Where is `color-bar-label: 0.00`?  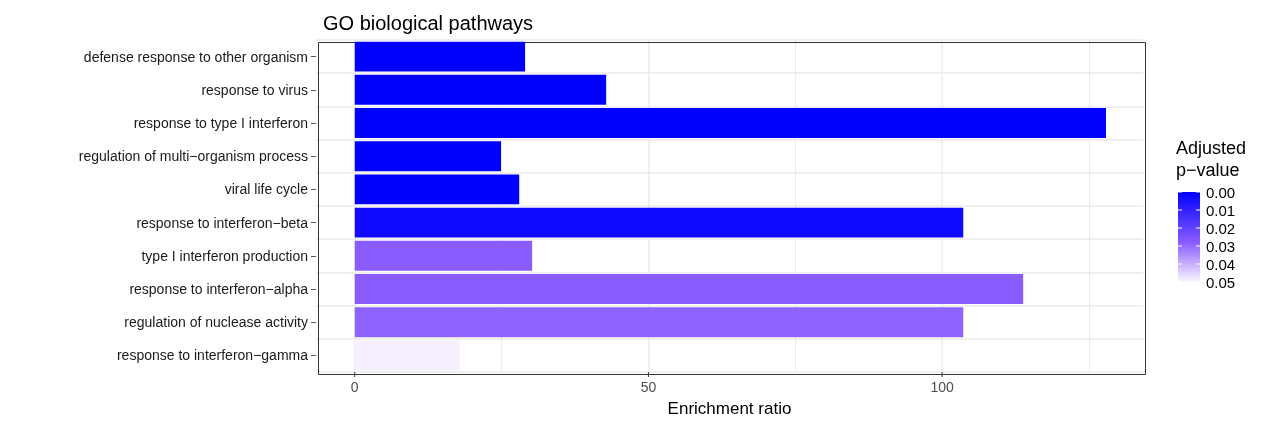 color-bar-label: 0.00 is located at coordinates (1221, 192).